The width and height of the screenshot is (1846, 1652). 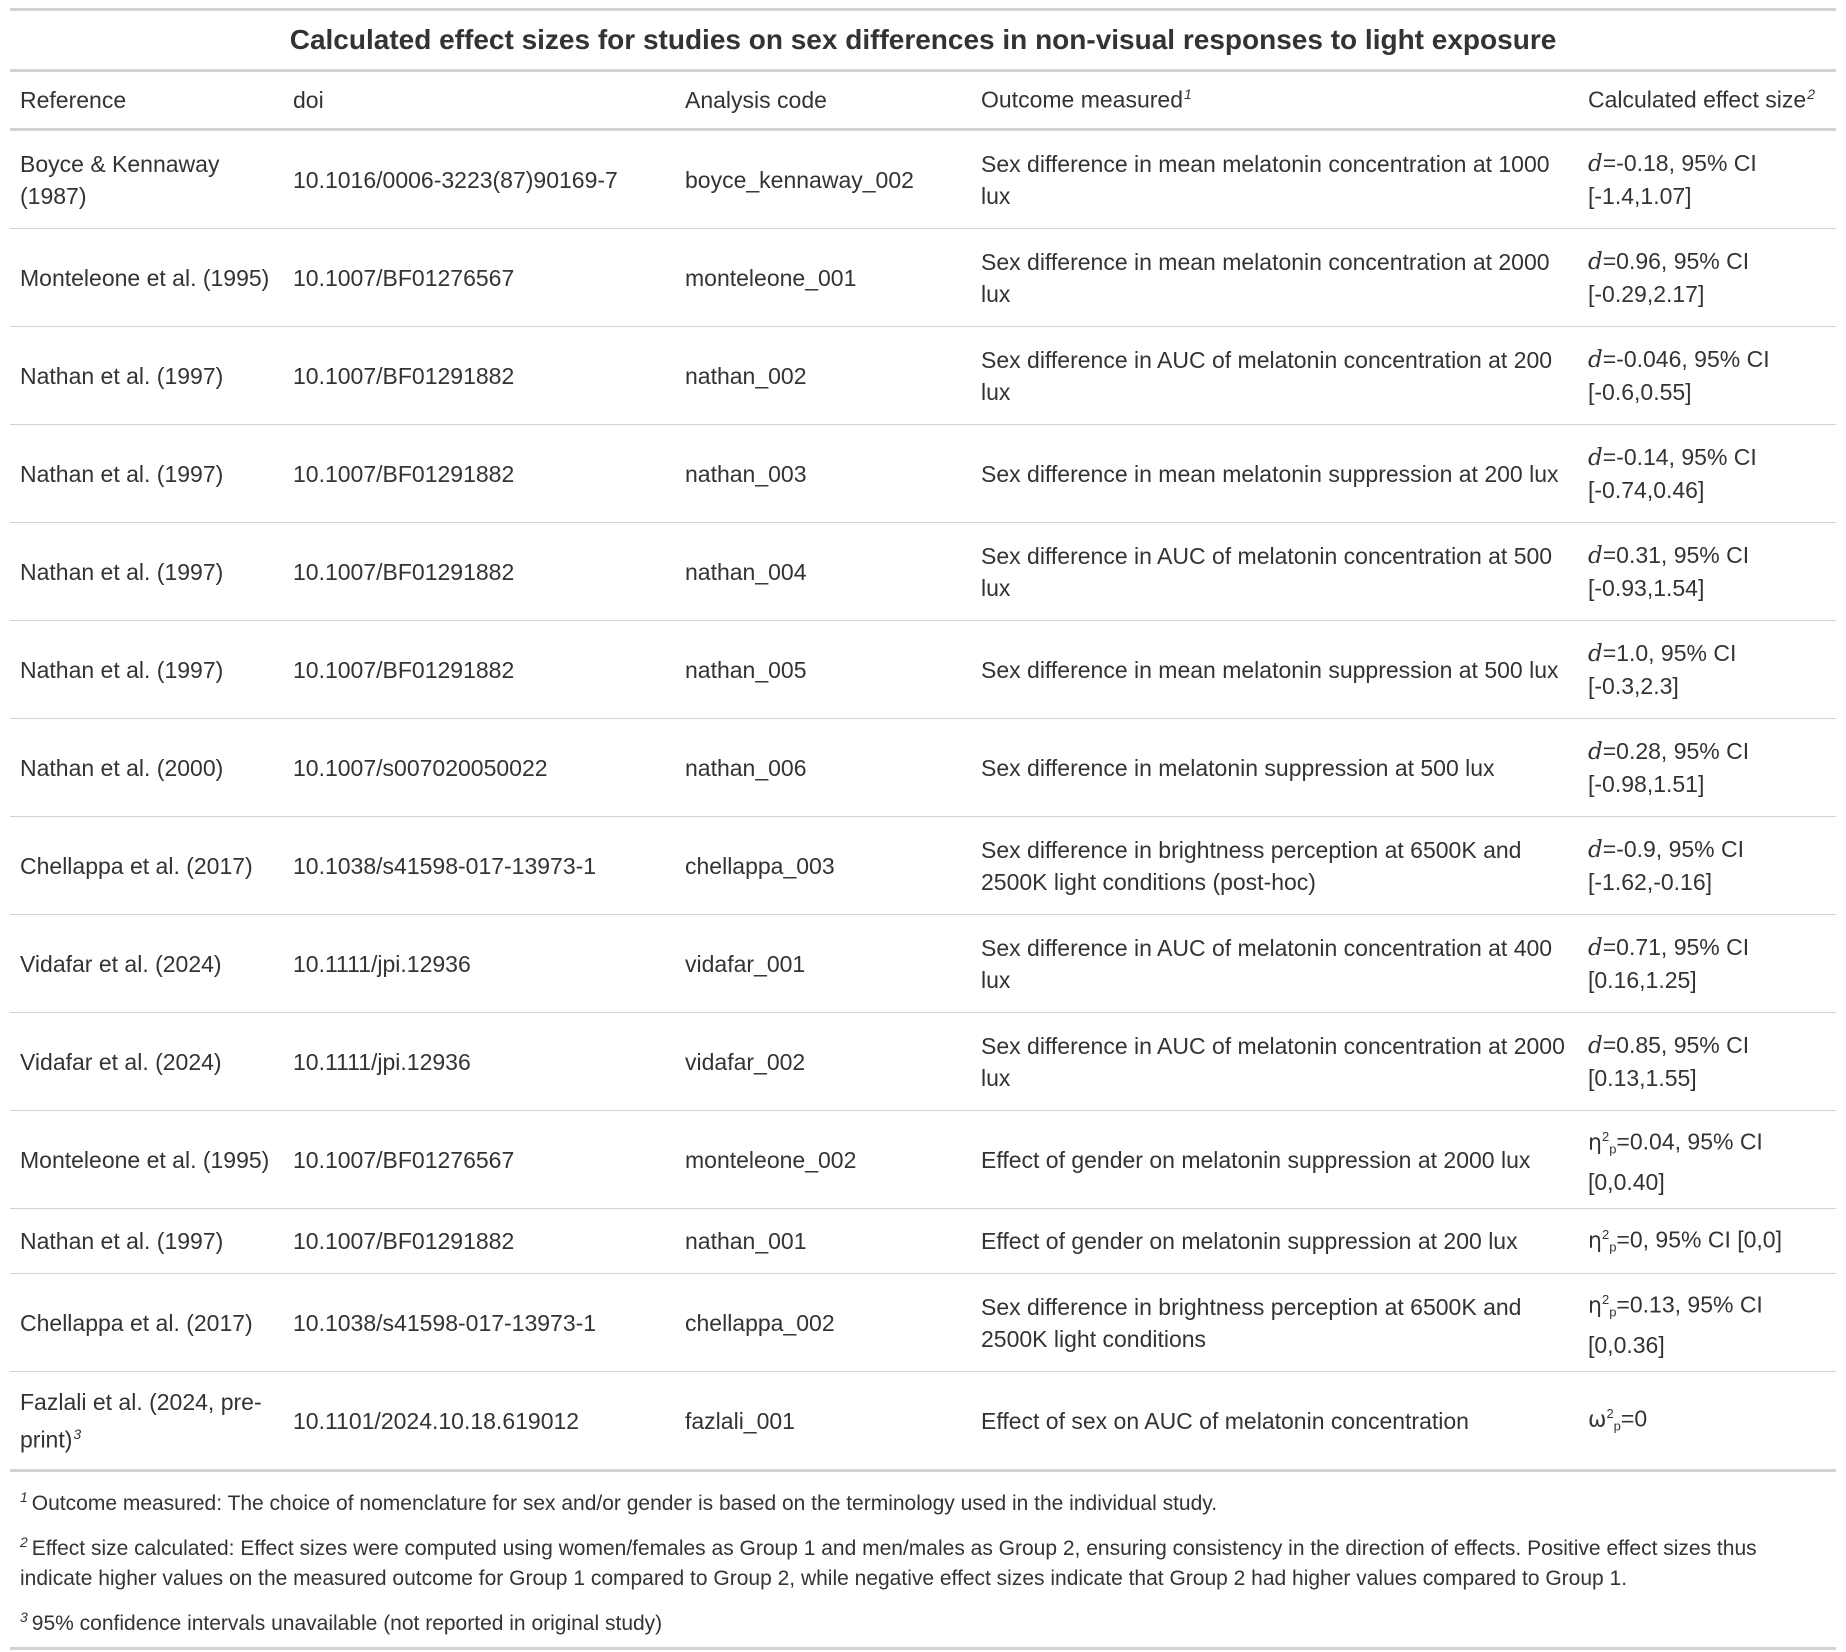 I want to click on effect-value: =1.0, 95% CI [-0.3,2.3], so click(x=1662, y=669).